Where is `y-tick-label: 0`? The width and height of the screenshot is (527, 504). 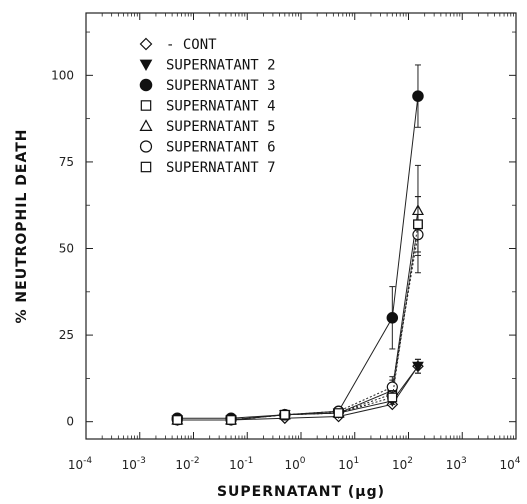
y-tick-label: 0 is located at coordinates (70, 422).